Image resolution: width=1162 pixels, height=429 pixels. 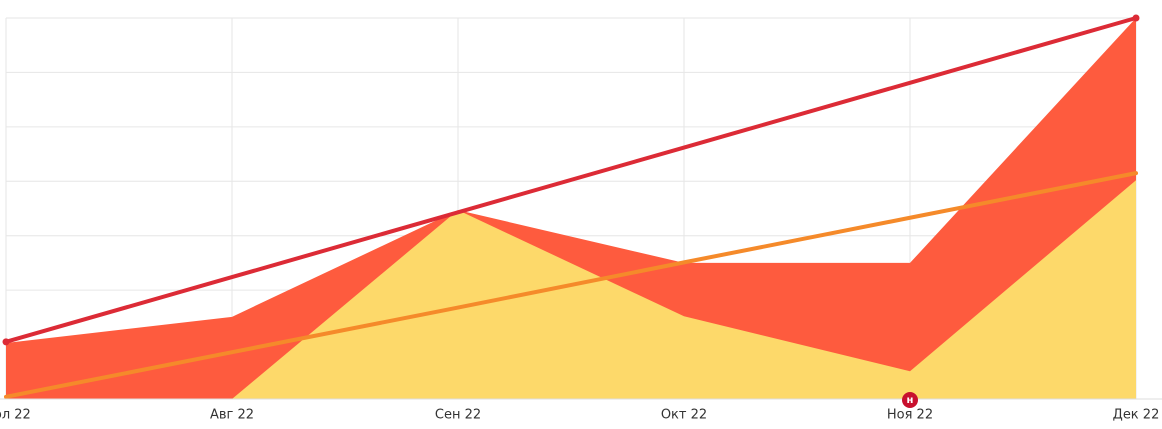 I want to click on annotation-badge, so click(x=910, y=400).